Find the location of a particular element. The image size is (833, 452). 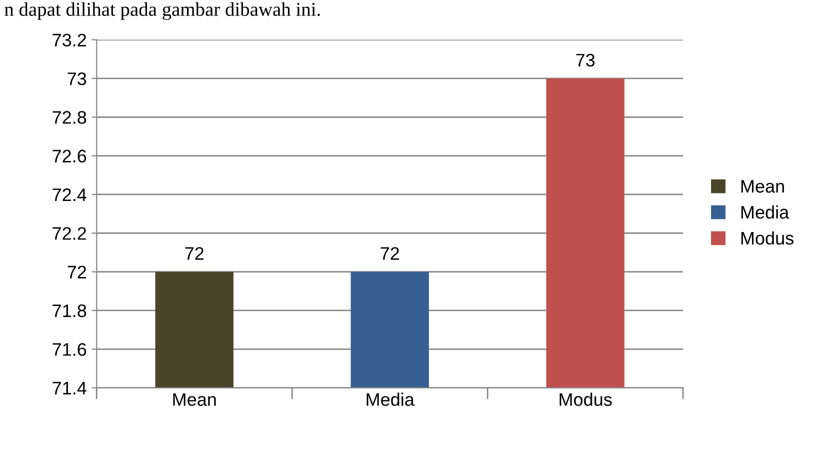

y-tick-label: 71.8 is located at coordinates (69, 311).